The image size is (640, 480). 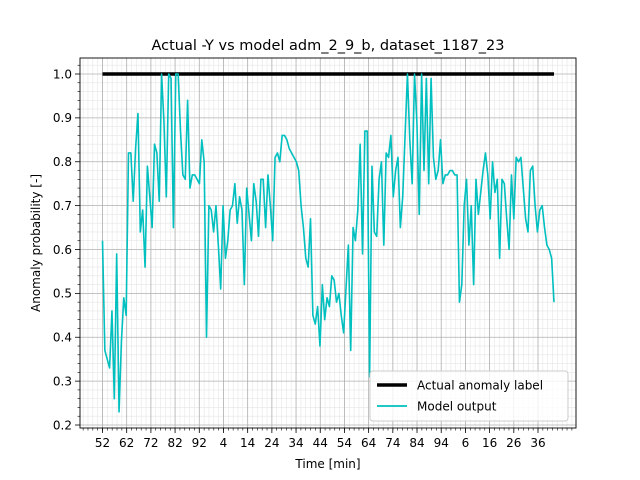 I want to click on x-tick-label: 26, so click(x=513, y=443).